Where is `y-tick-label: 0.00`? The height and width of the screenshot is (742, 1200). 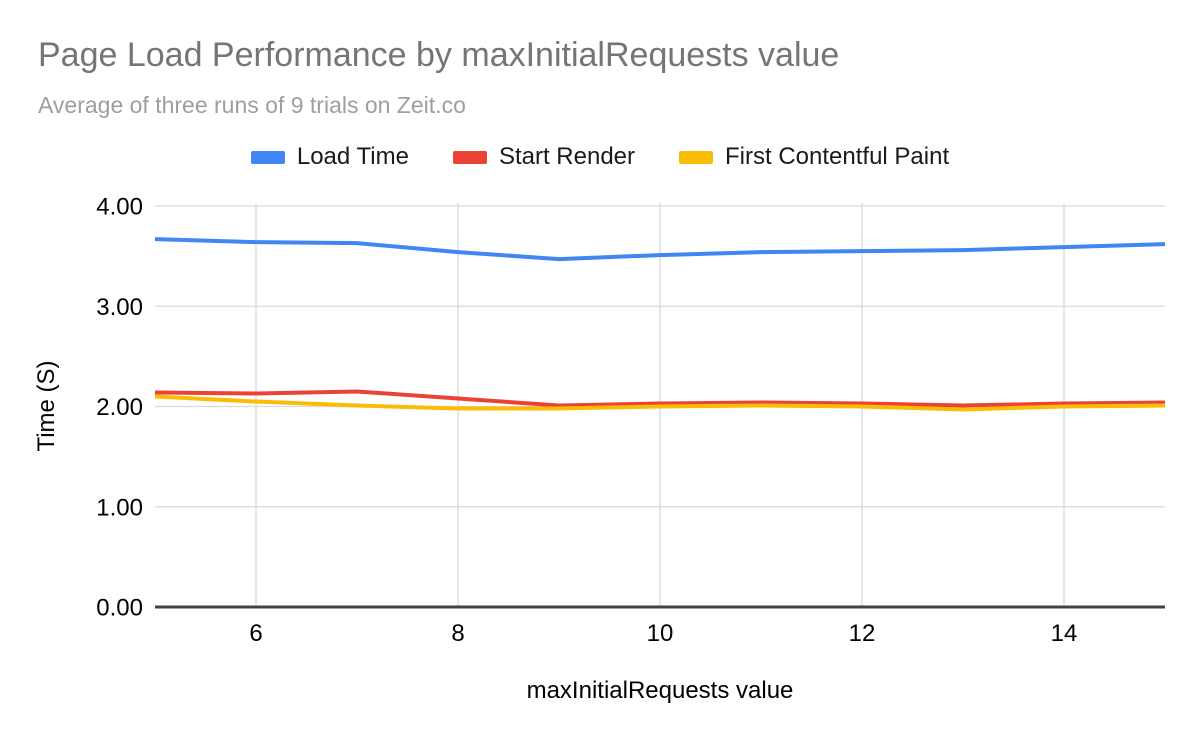
y-tick-label: 0.00 is located at coordinates (119, 608).